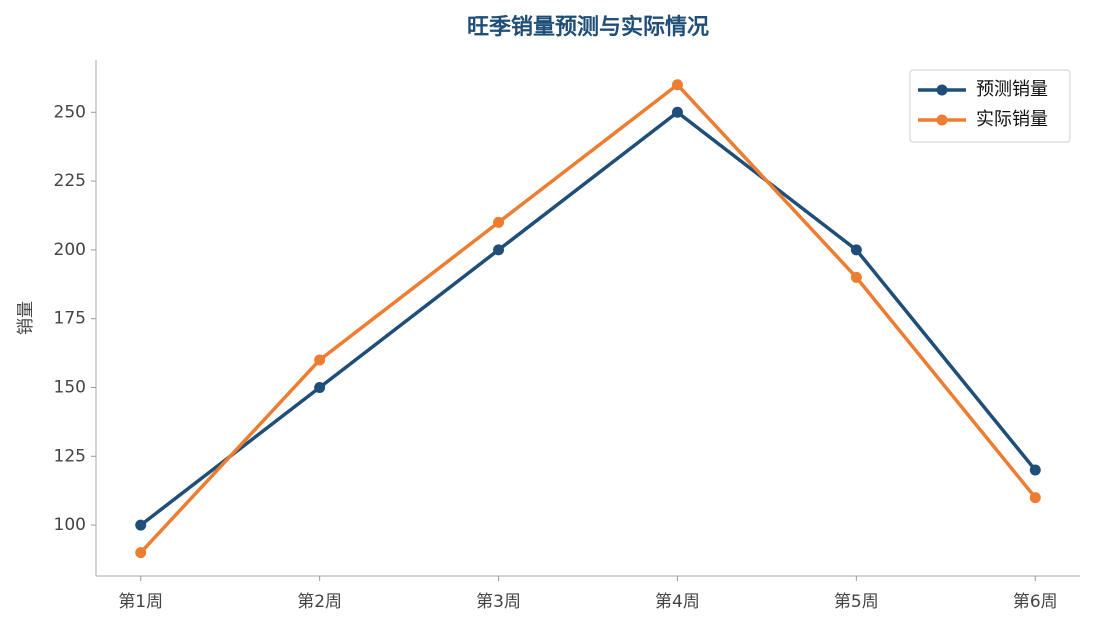  What do you see at coordinates (140, 602) in the screenshot?
I see `x-tick-label: 第1周` at bounding box center [140, 602].